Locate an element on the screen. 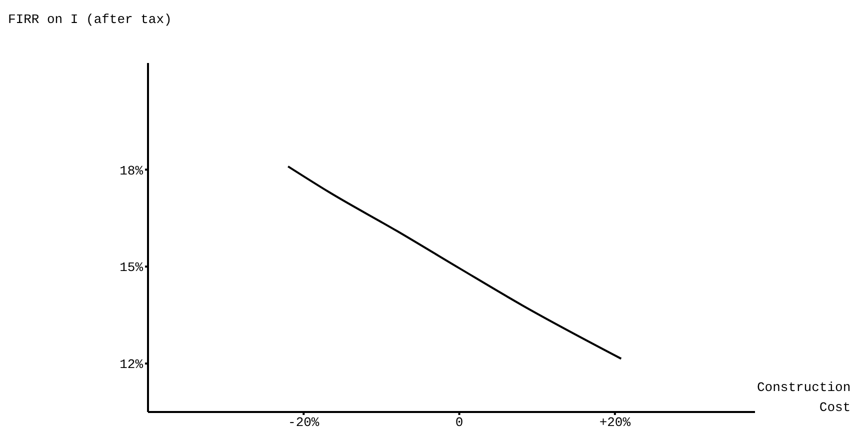 This screenshot has width=859, height=440. y-axis-title: FIRR on I (after tax) is located at coordinates (90, 19).